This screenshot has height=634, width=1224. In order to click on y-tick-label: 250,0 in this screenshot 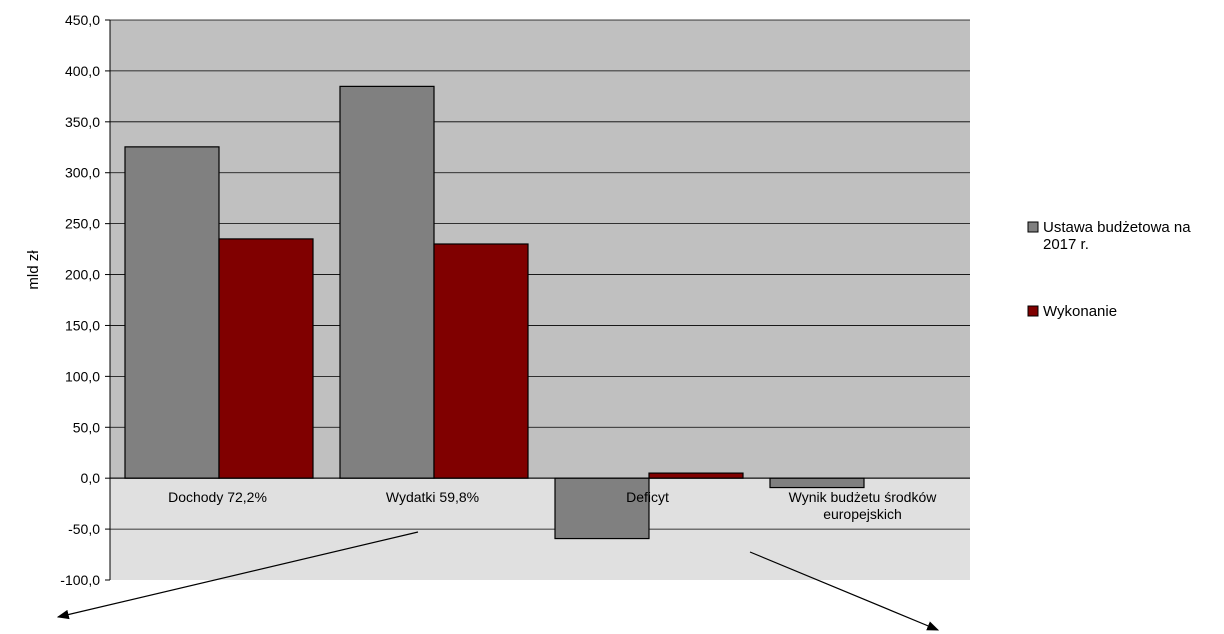, I will do `click(82, 224)`.